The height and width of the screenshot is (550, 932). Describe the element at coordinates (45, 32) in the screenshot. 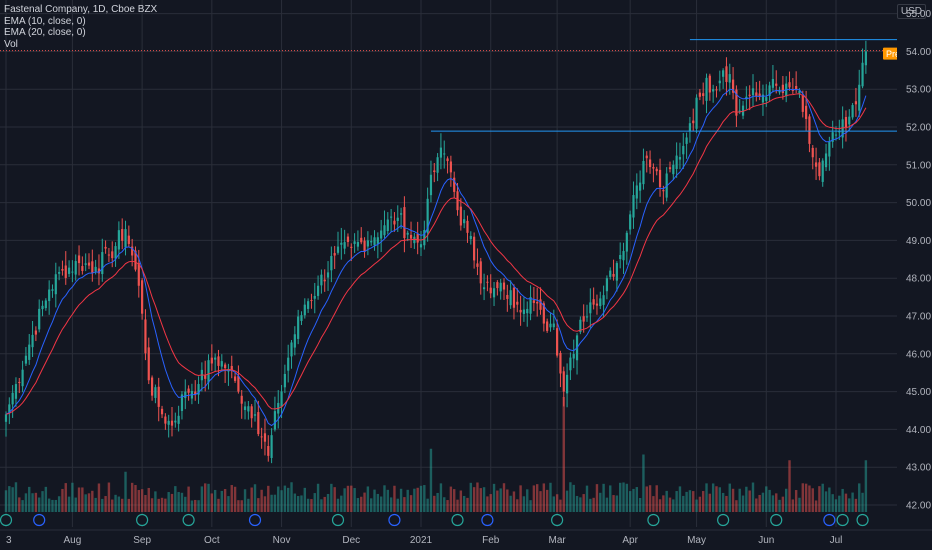

I see `ema20-legend: EMA (20, close, 0)` at that location.